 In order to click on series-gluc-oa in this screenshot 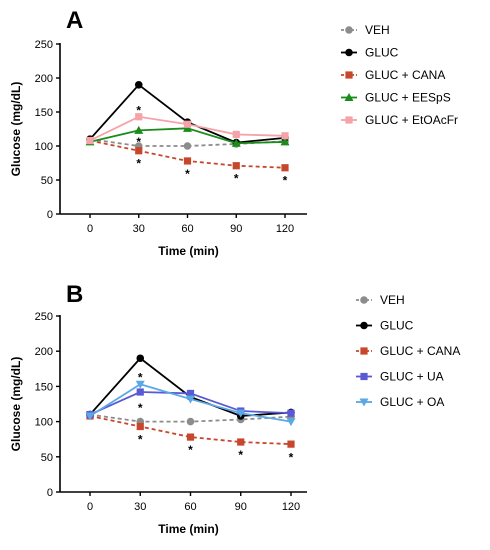, I will do `click(190, 403)`.